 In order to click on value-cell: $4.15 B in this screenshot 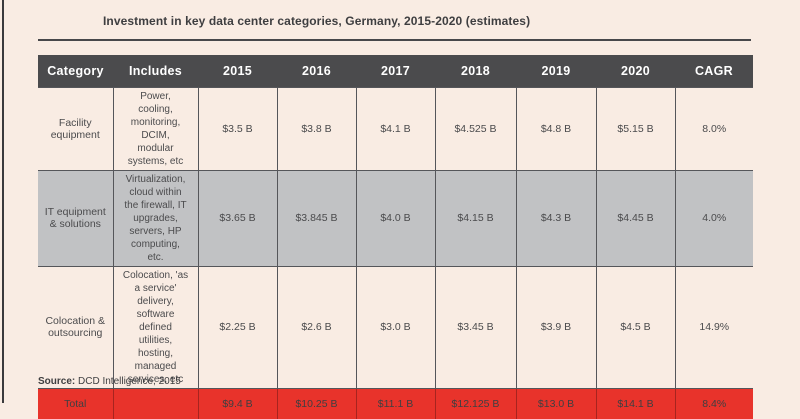, I will do `click(476, 217)`.